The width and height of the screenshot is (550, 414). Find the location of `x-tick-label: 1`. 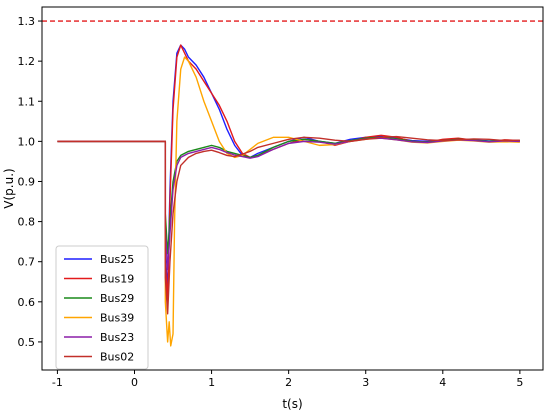

x-tick-label: 1 is located at coordinates (211, 382).